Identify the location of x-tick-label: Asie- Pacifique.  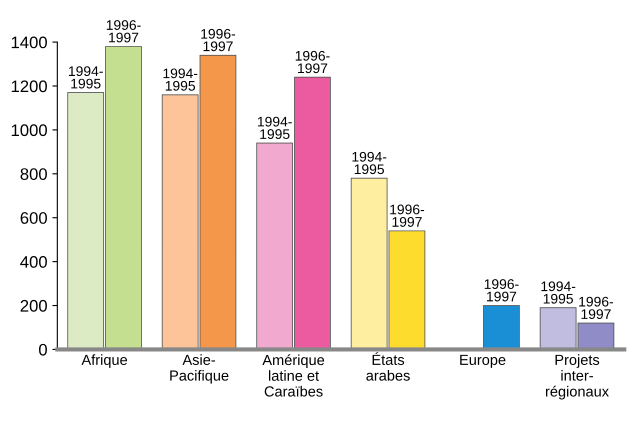
(199, 369).